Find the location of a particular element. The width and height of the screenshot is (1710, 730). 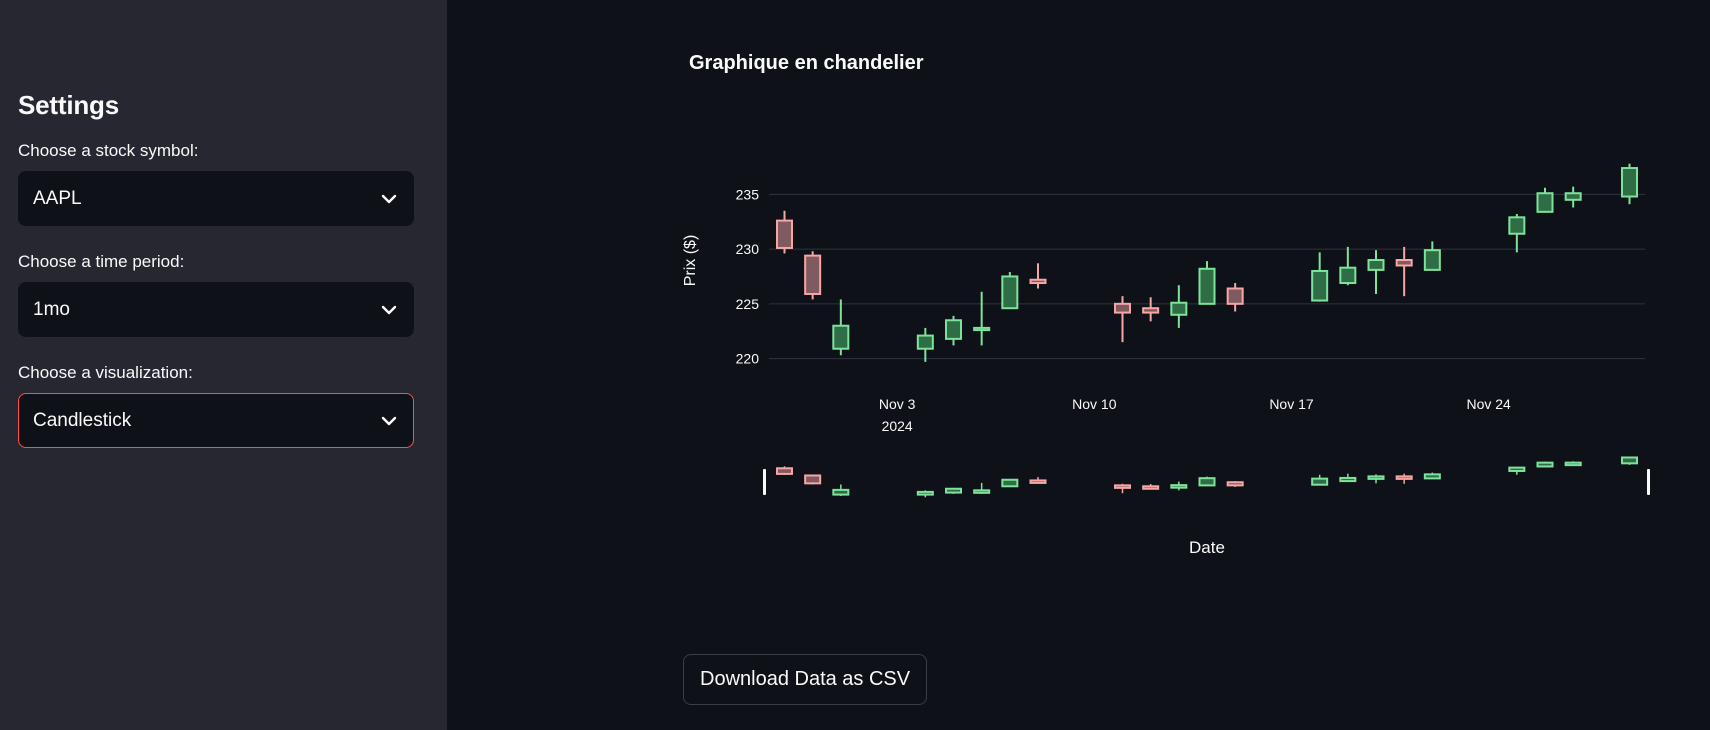

x-tick-label: Nov 3 is located at coordinates (897, 404).